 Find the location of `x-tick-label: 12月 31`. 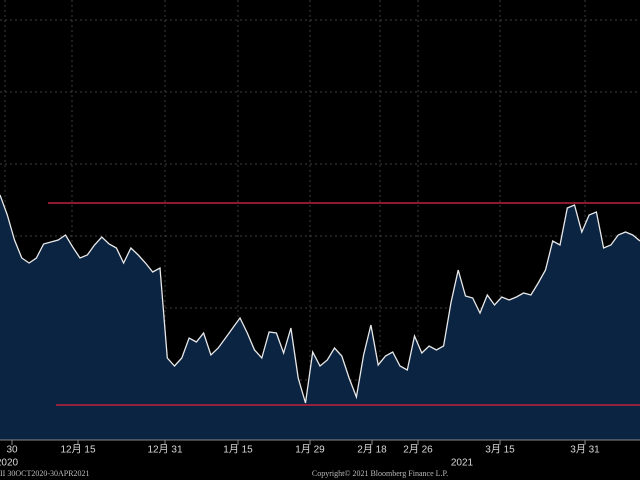

x-tick-label: 12月 31 is located at coordinates (164, 450).